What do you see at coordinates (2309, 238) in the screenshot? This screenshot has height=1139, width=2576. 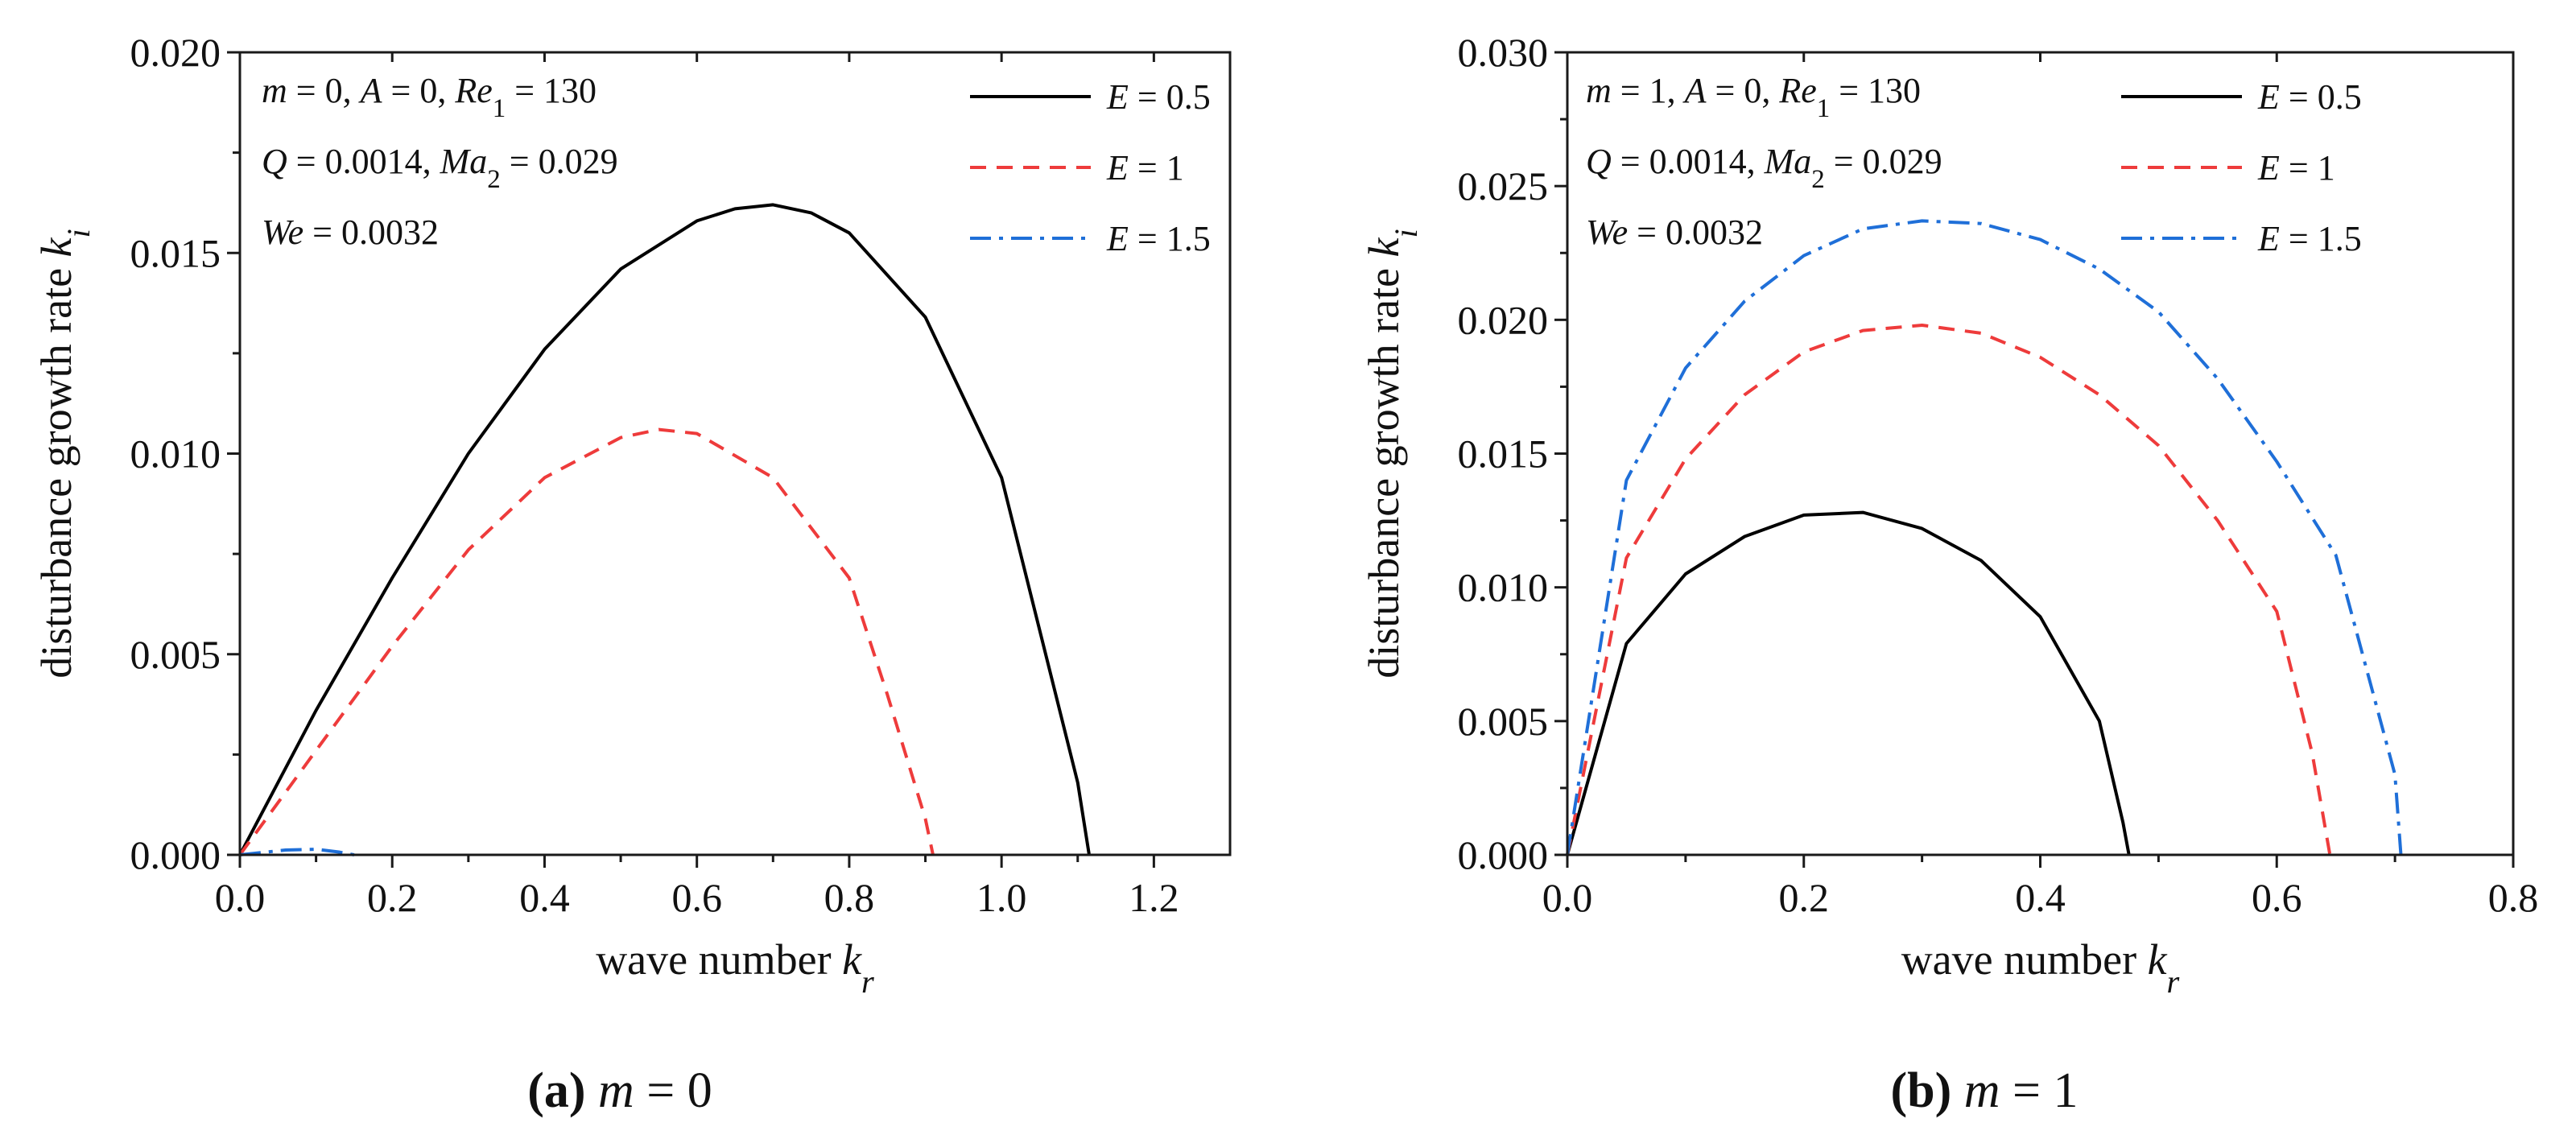 I see `legend-label-b-2: E = 1.5` at bounding box center [2309, 238].